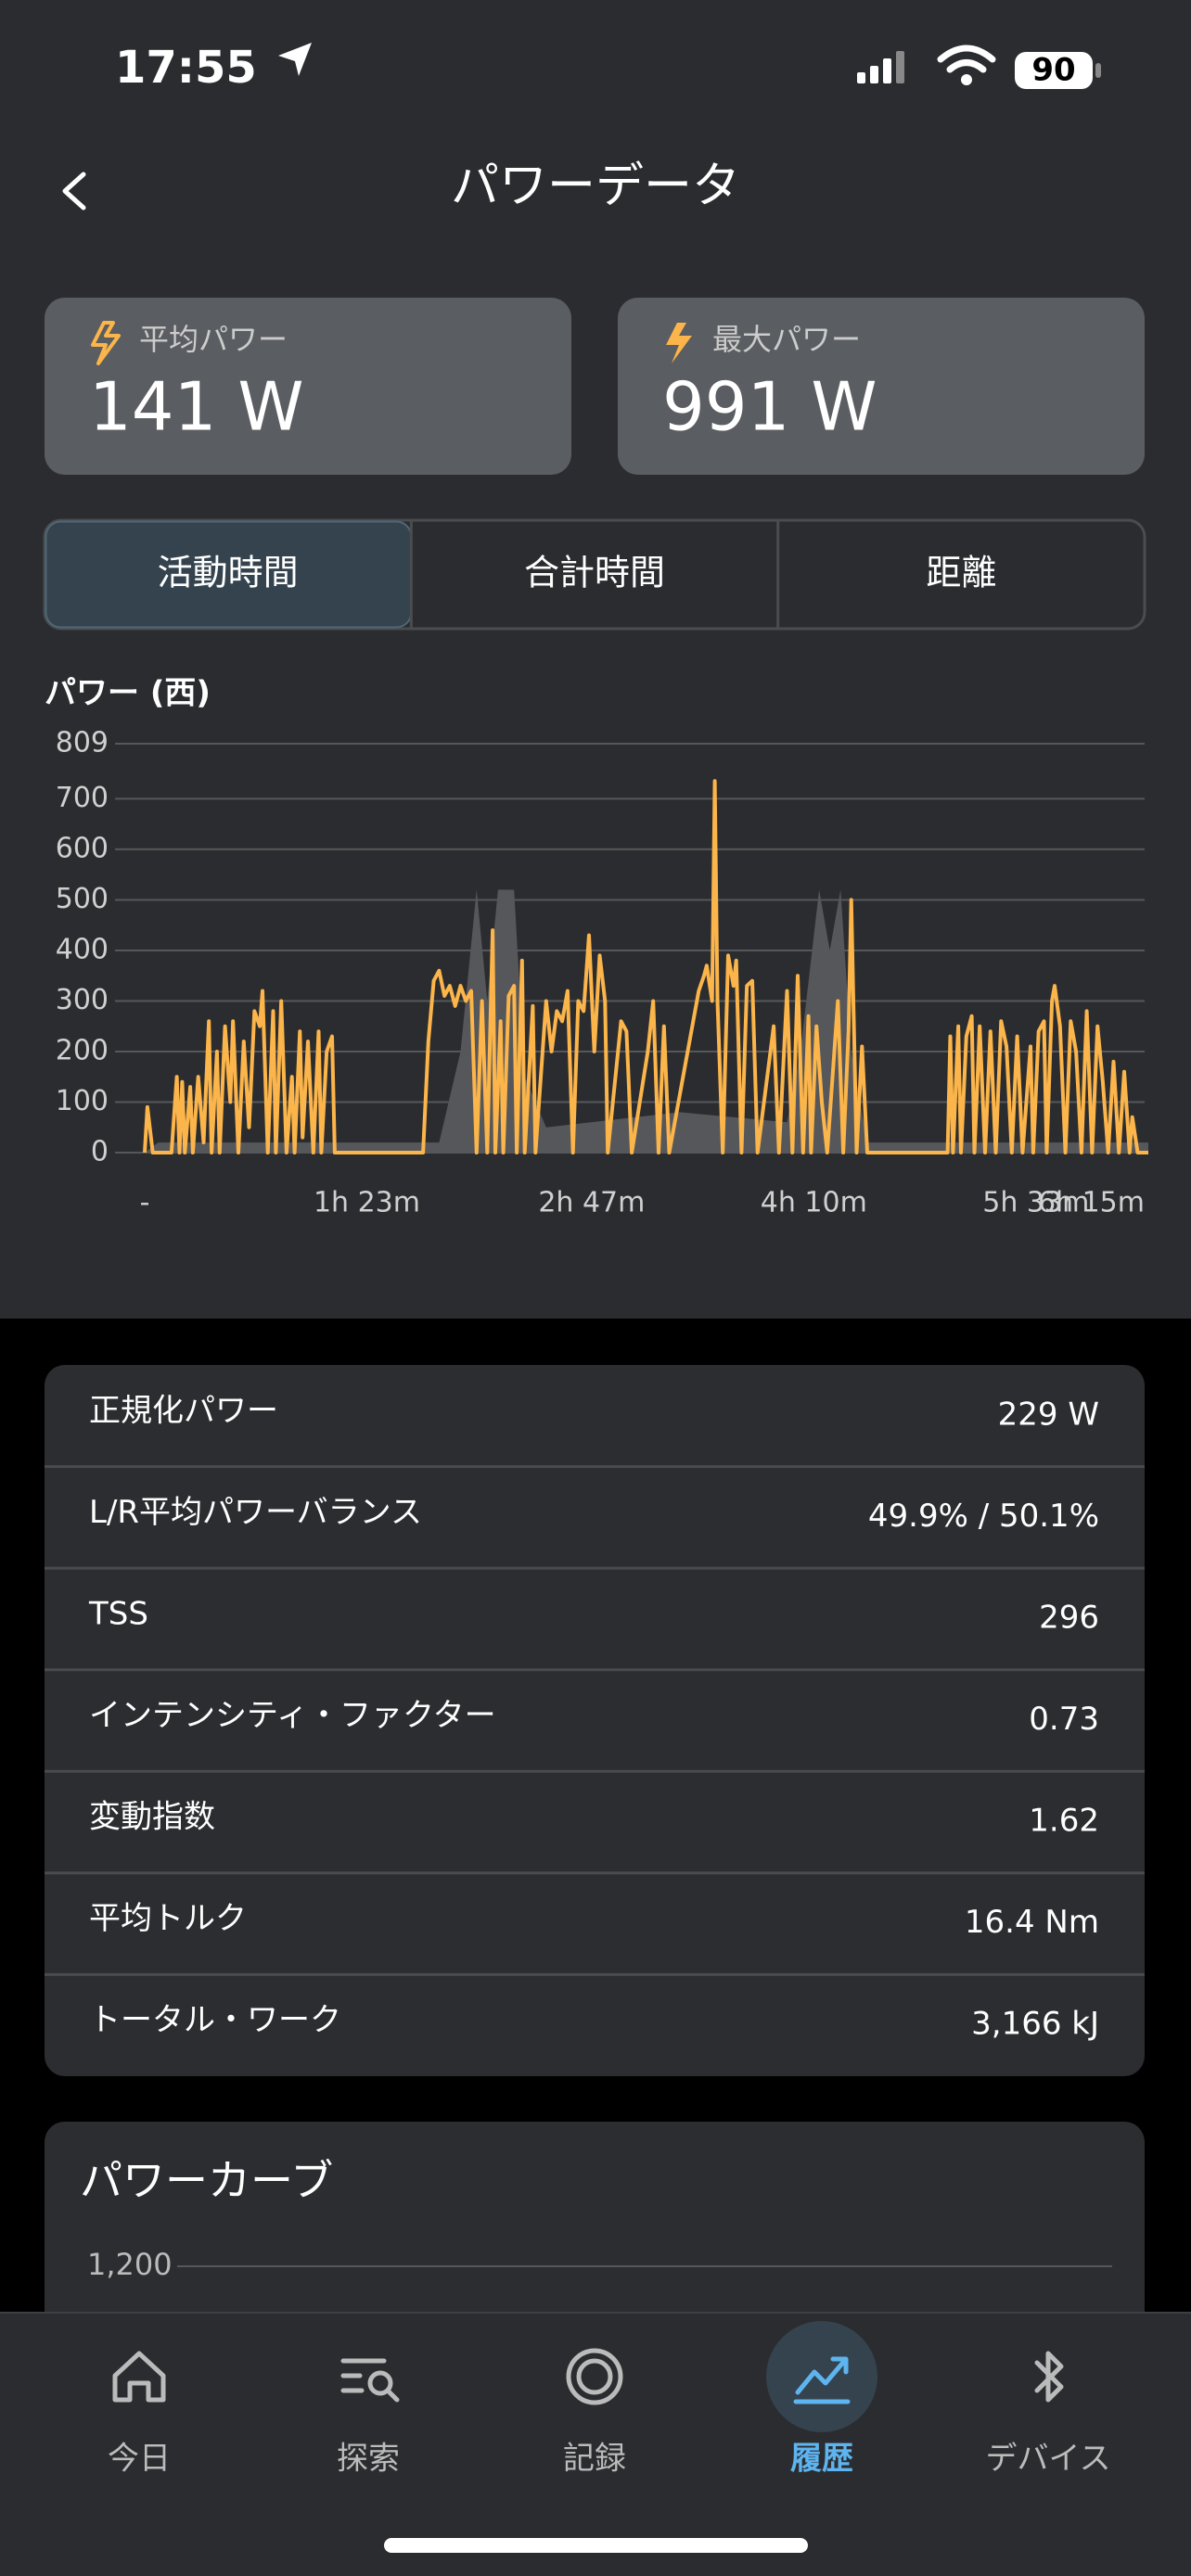 The image size is (1191, 2576). I want to click on stat-label: 最大パワー, so click(786, 339).